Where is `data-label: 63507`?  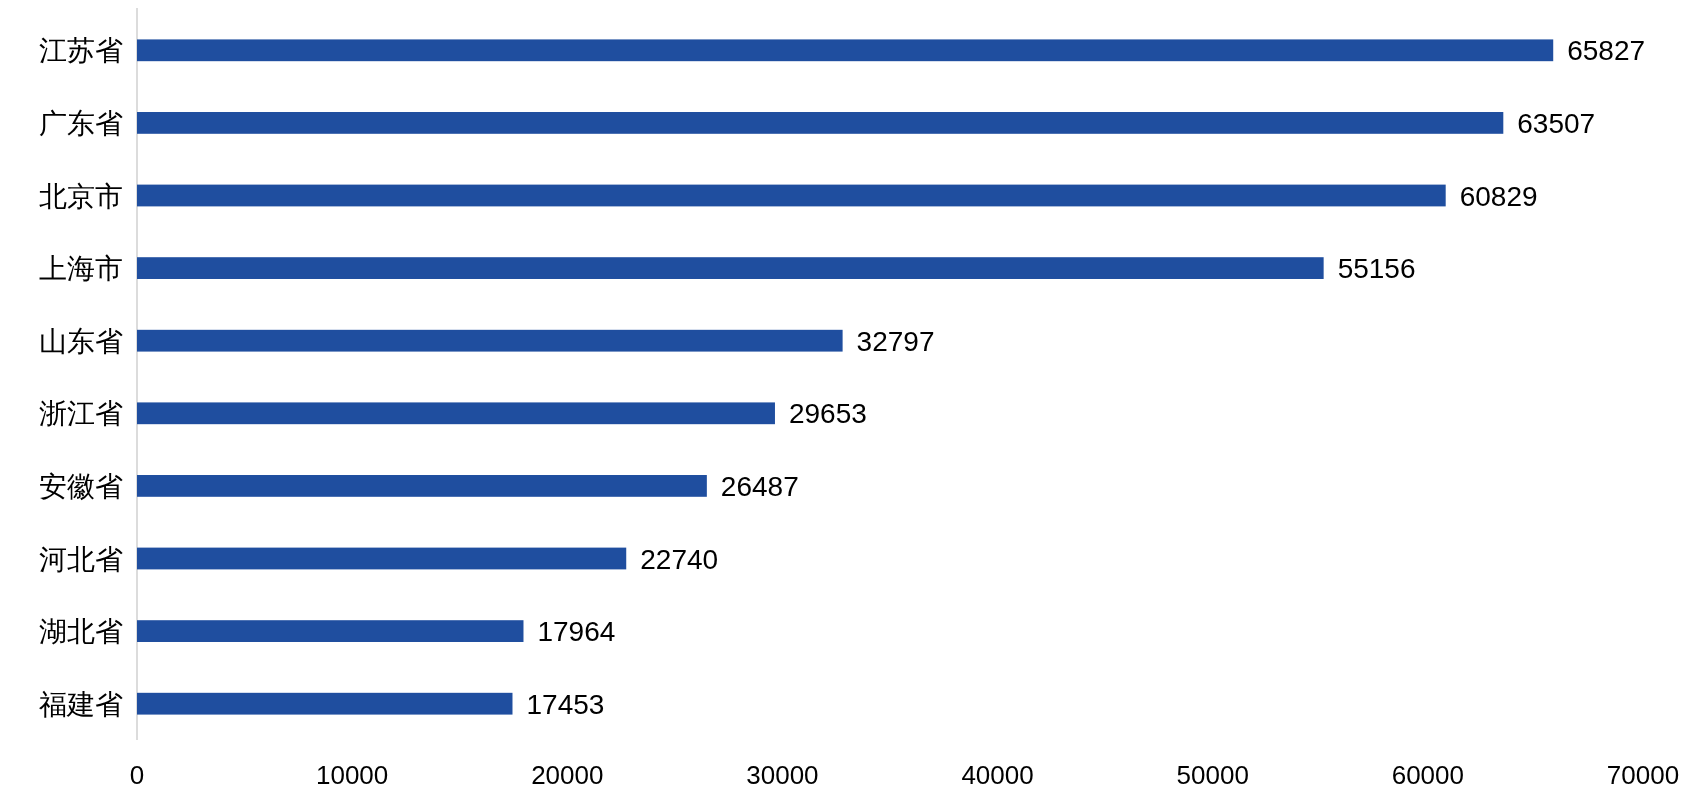
data-label: 63507 is located at coordinates (1556, 123).